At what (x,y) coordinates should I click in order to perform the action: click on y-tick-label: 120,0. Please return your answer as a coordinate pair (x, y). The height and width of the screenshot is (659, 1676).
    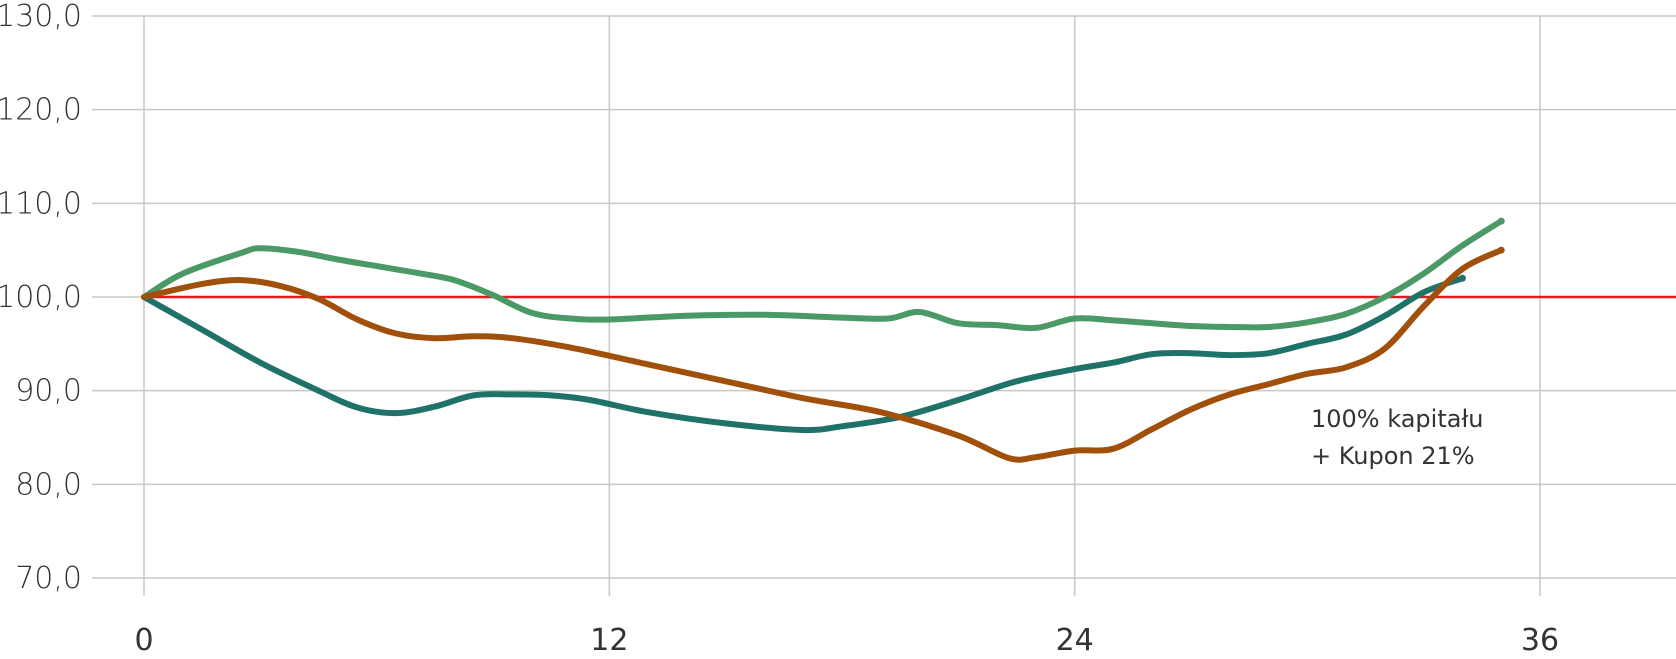
    Looking at the image, I should click on (41, 110).